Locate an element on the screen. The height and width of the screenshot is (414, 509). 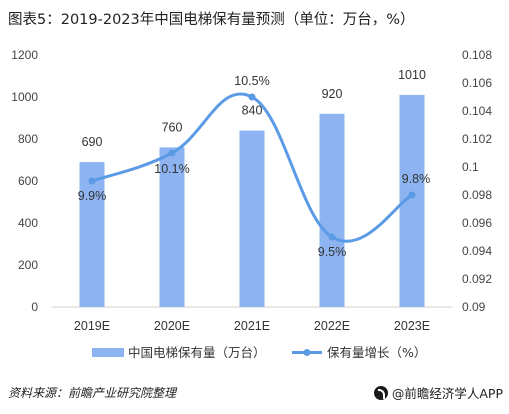
y-right-tick-label: 0.102 is located at coordinates (477, 139).